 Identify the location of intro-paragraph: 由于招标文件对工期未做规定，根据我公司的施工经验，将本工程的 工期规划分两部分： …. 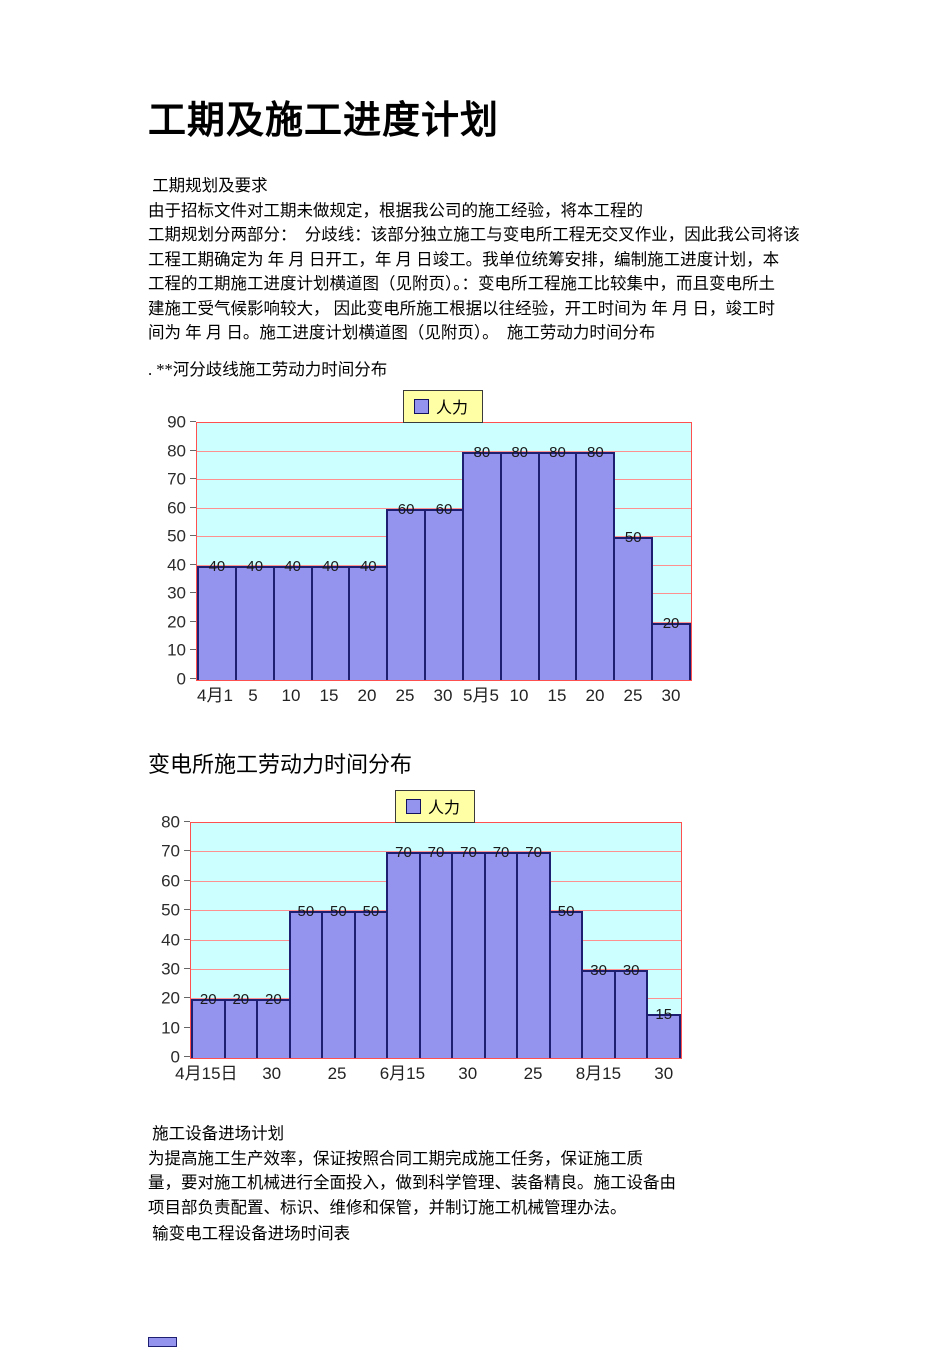
(519, 272).